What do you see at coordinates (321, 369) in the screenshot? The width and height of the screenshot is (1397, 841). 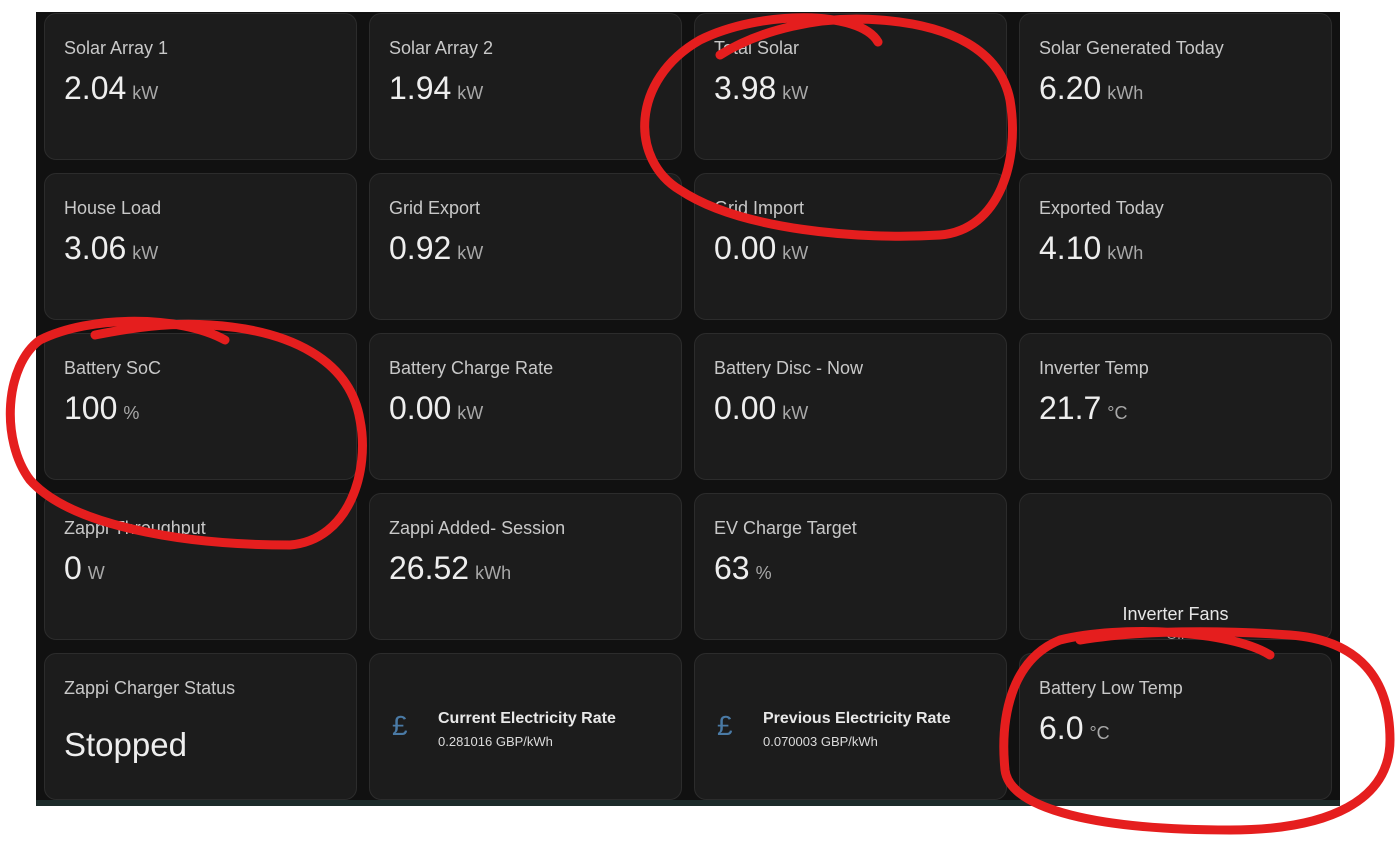 I see `battery-icon` at bounding box center [321, 369].